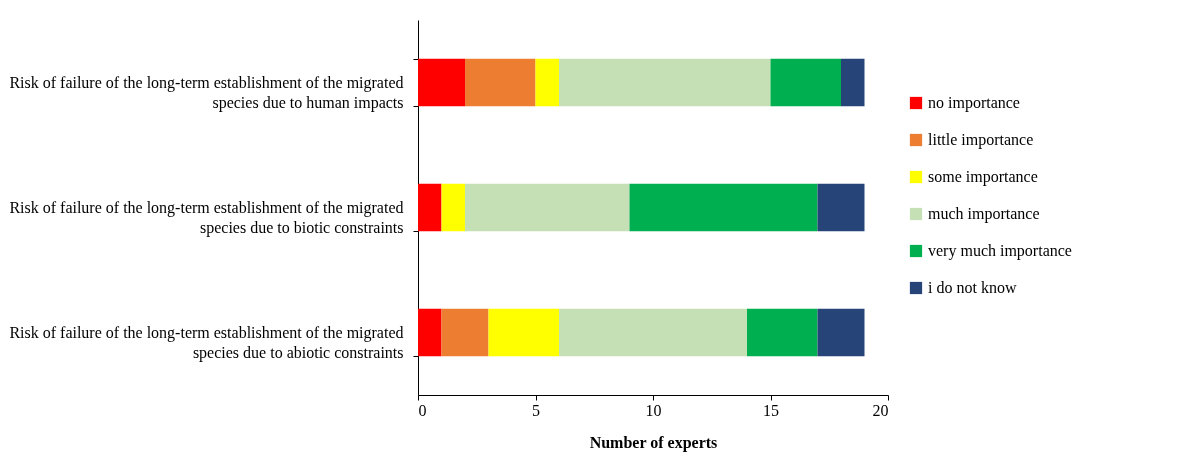 The image size is (1181, 470). What do you see at coordinates (983, 177) in the screenshot?
I see `legend-label: some importance` at bounding box center [983, 177].